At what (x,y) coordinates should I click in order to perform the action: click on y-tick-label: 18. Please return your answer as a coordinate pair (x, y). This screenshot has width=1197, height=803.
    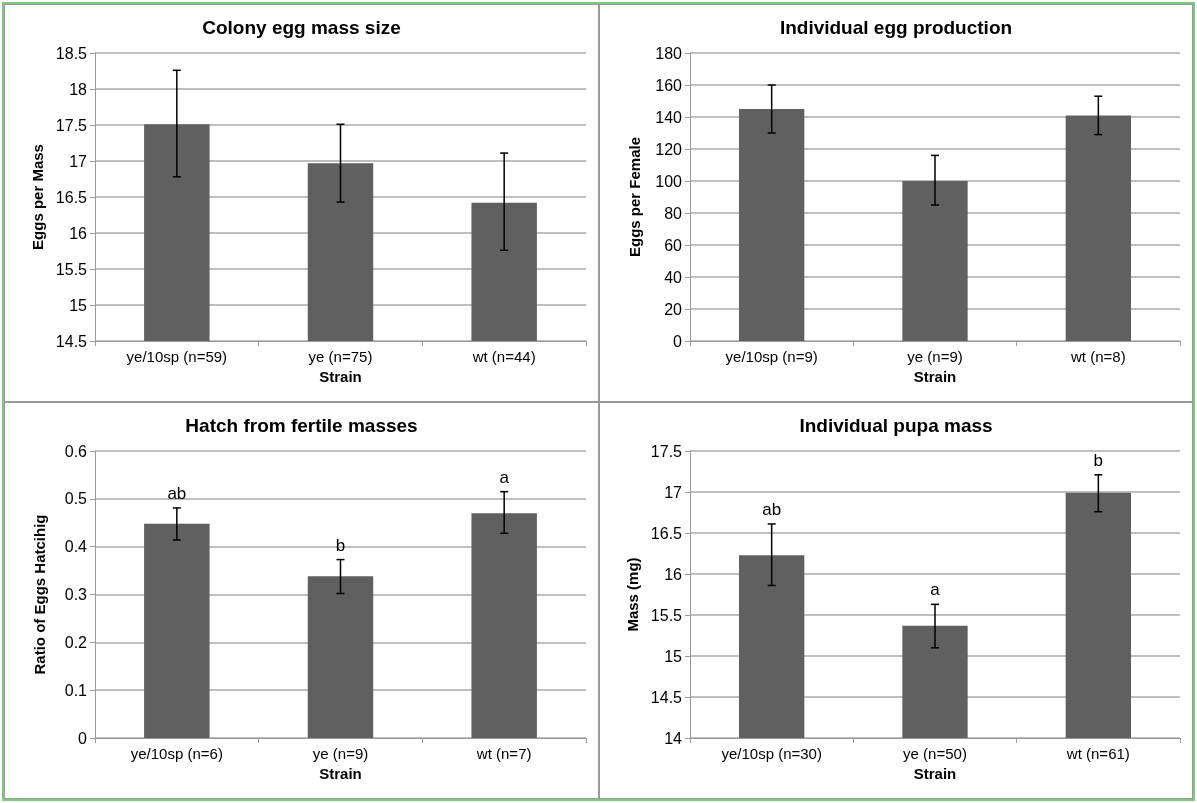
    Looking at the image, I should click on (78, 89).